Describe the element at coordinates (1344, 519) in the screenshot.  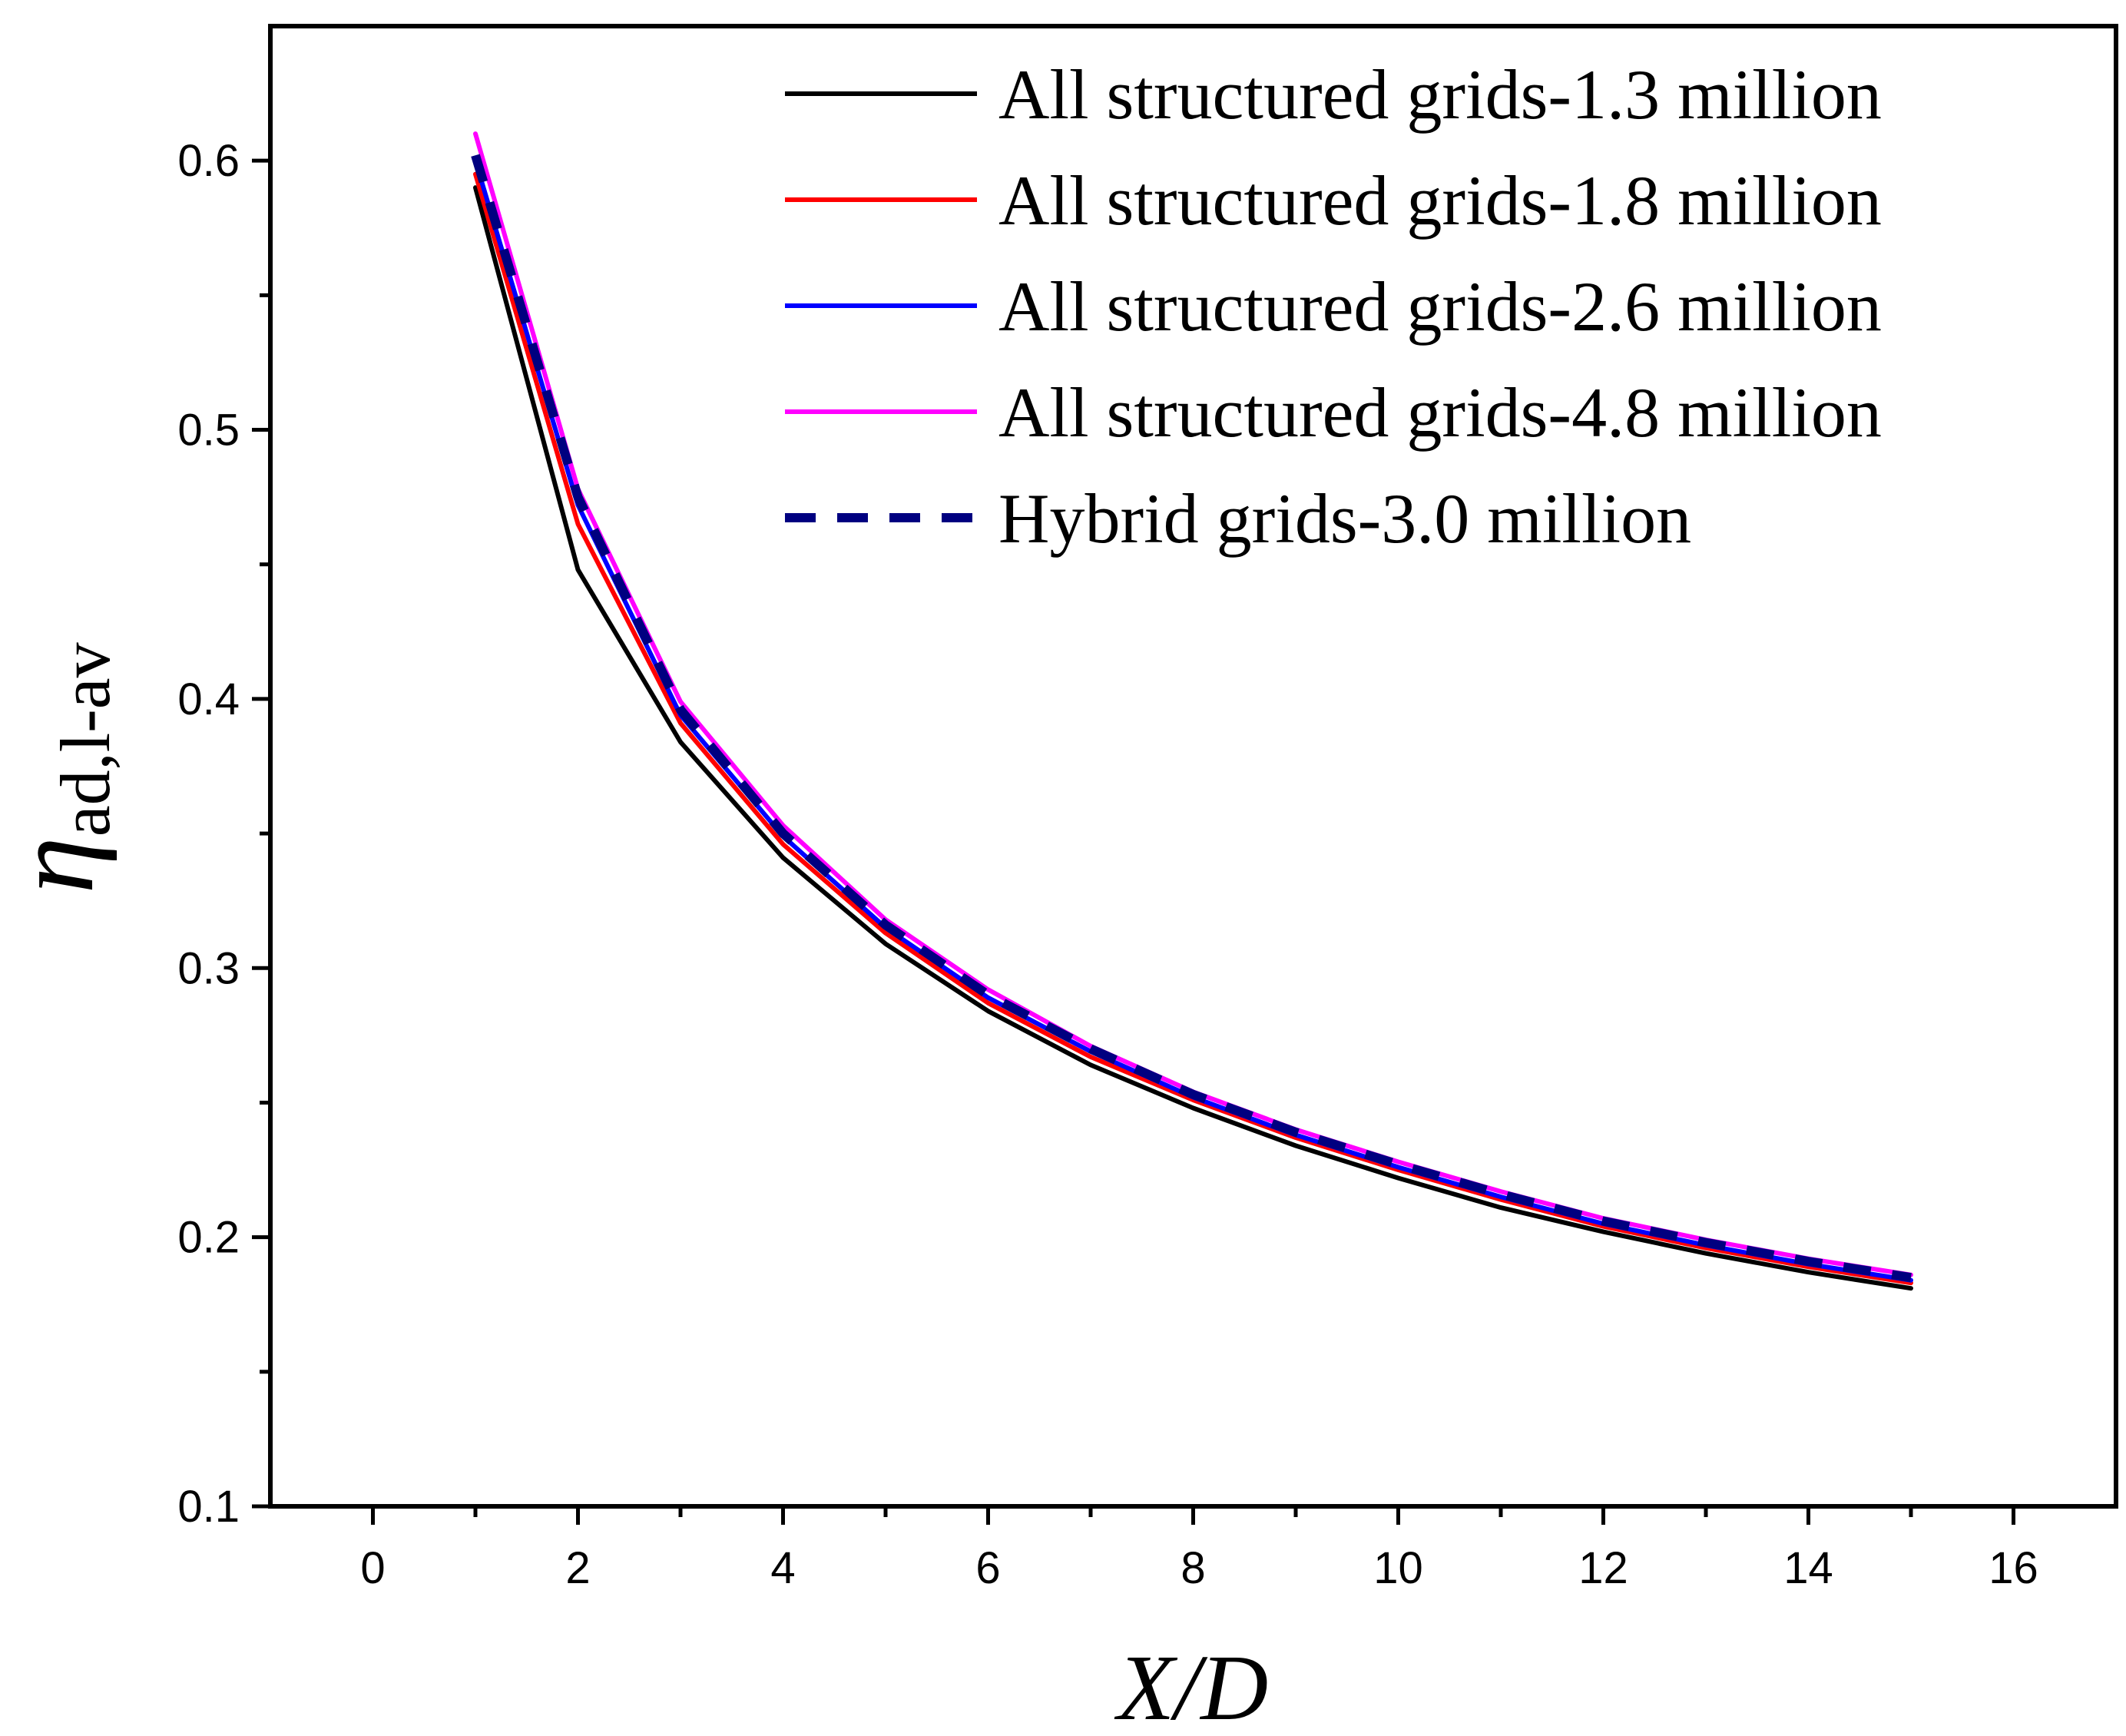
I see `legend-label: Hybrid grids-3.0 million` at that location.